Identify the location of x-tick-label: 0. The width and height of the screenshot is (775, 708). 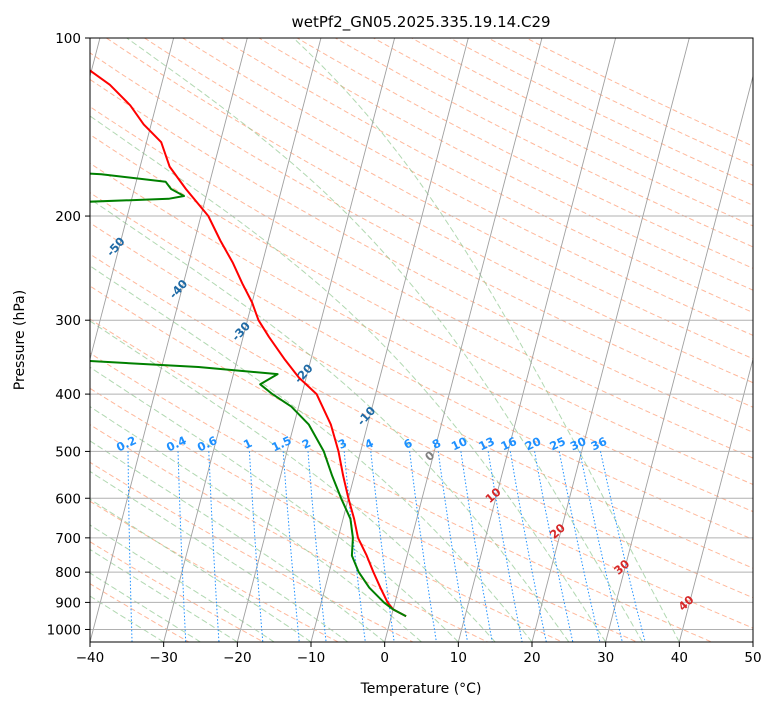
(384, 658).